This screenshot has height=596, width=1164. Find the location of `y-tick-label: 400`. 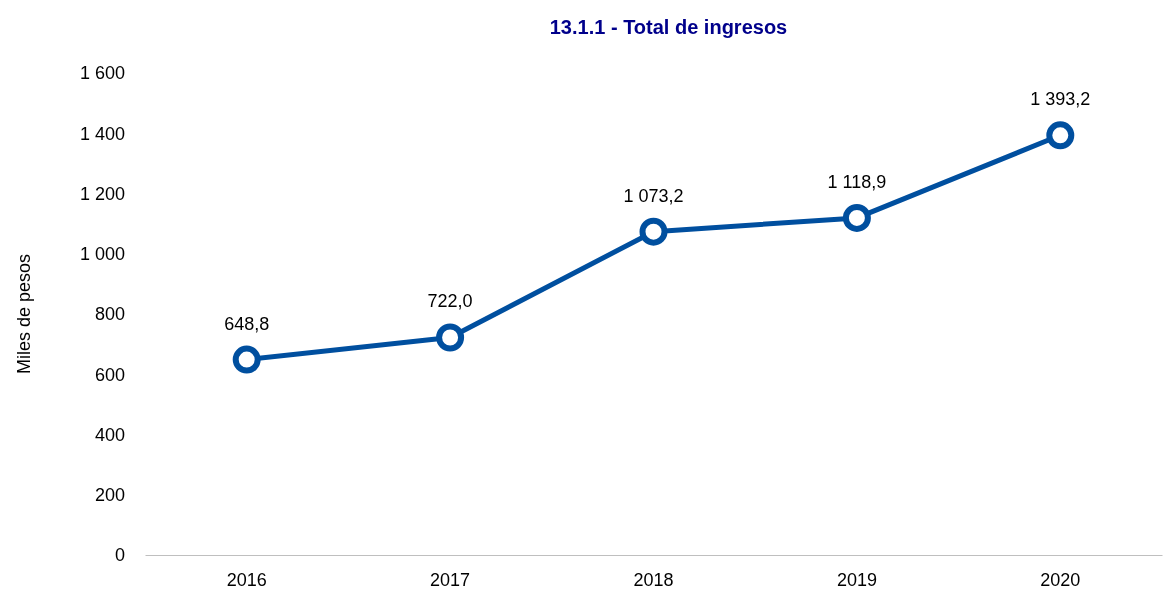

y-tick-label: 400 is located at coordinates (109, 434).